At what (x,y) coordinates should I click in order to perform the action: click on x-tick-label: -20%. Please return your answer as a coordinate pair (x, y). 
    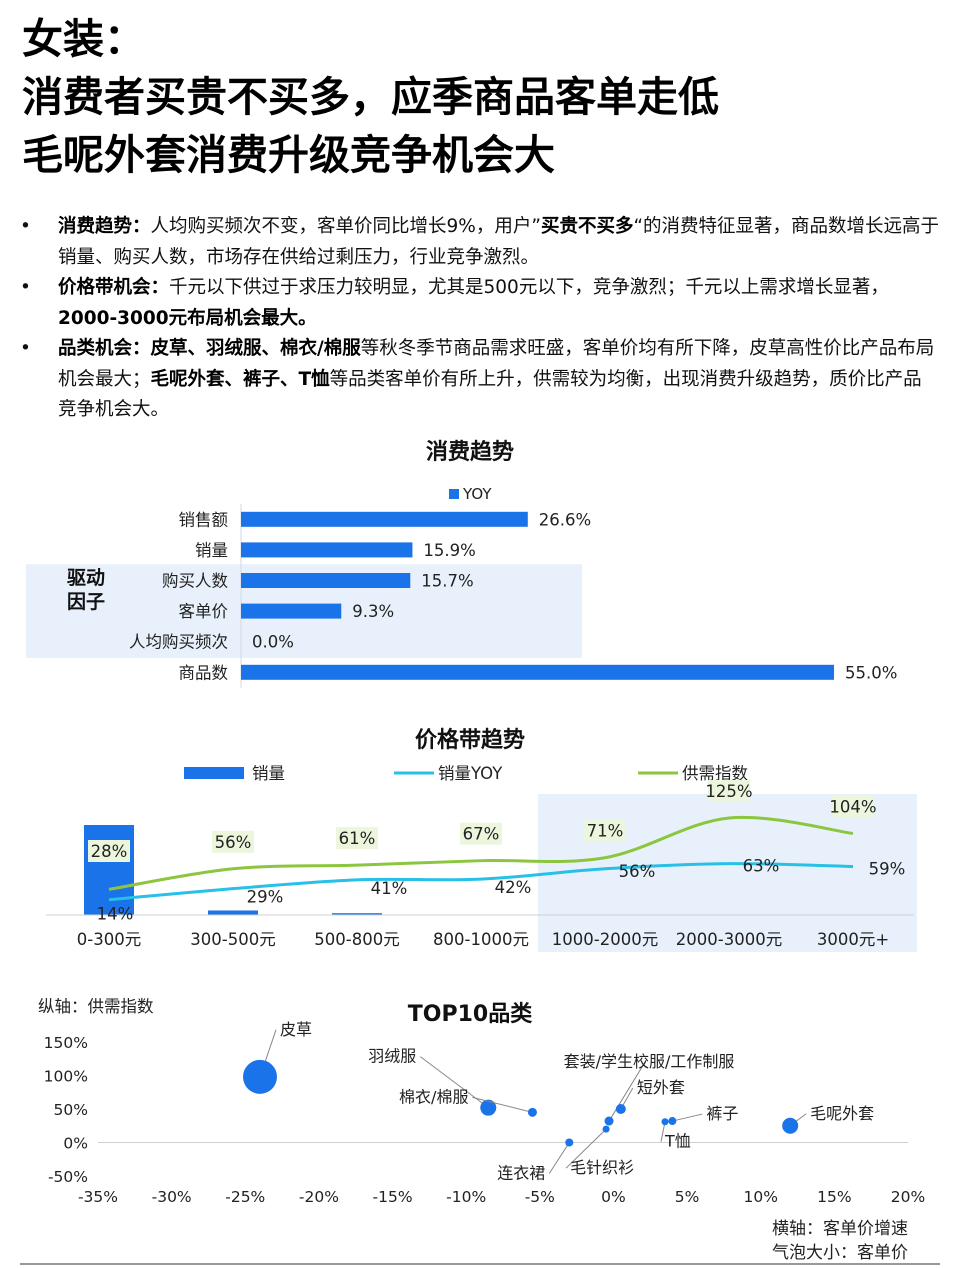
    Looking at the image, I should click on (319, 1197).